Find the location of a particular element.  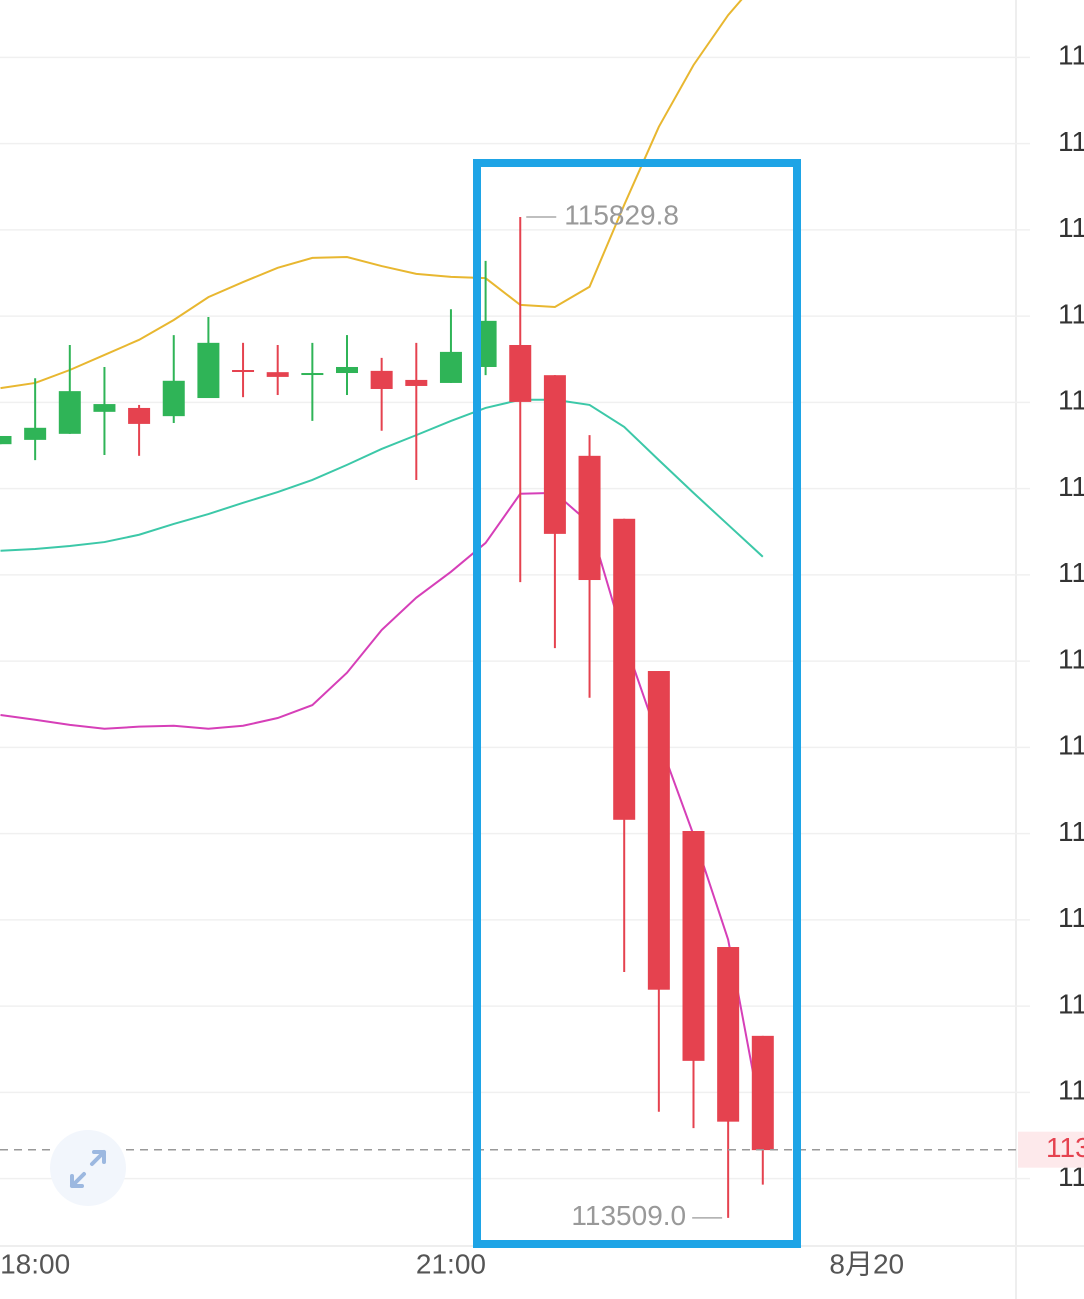

high-label: 115829.8 is located at coordinates (621, 214).